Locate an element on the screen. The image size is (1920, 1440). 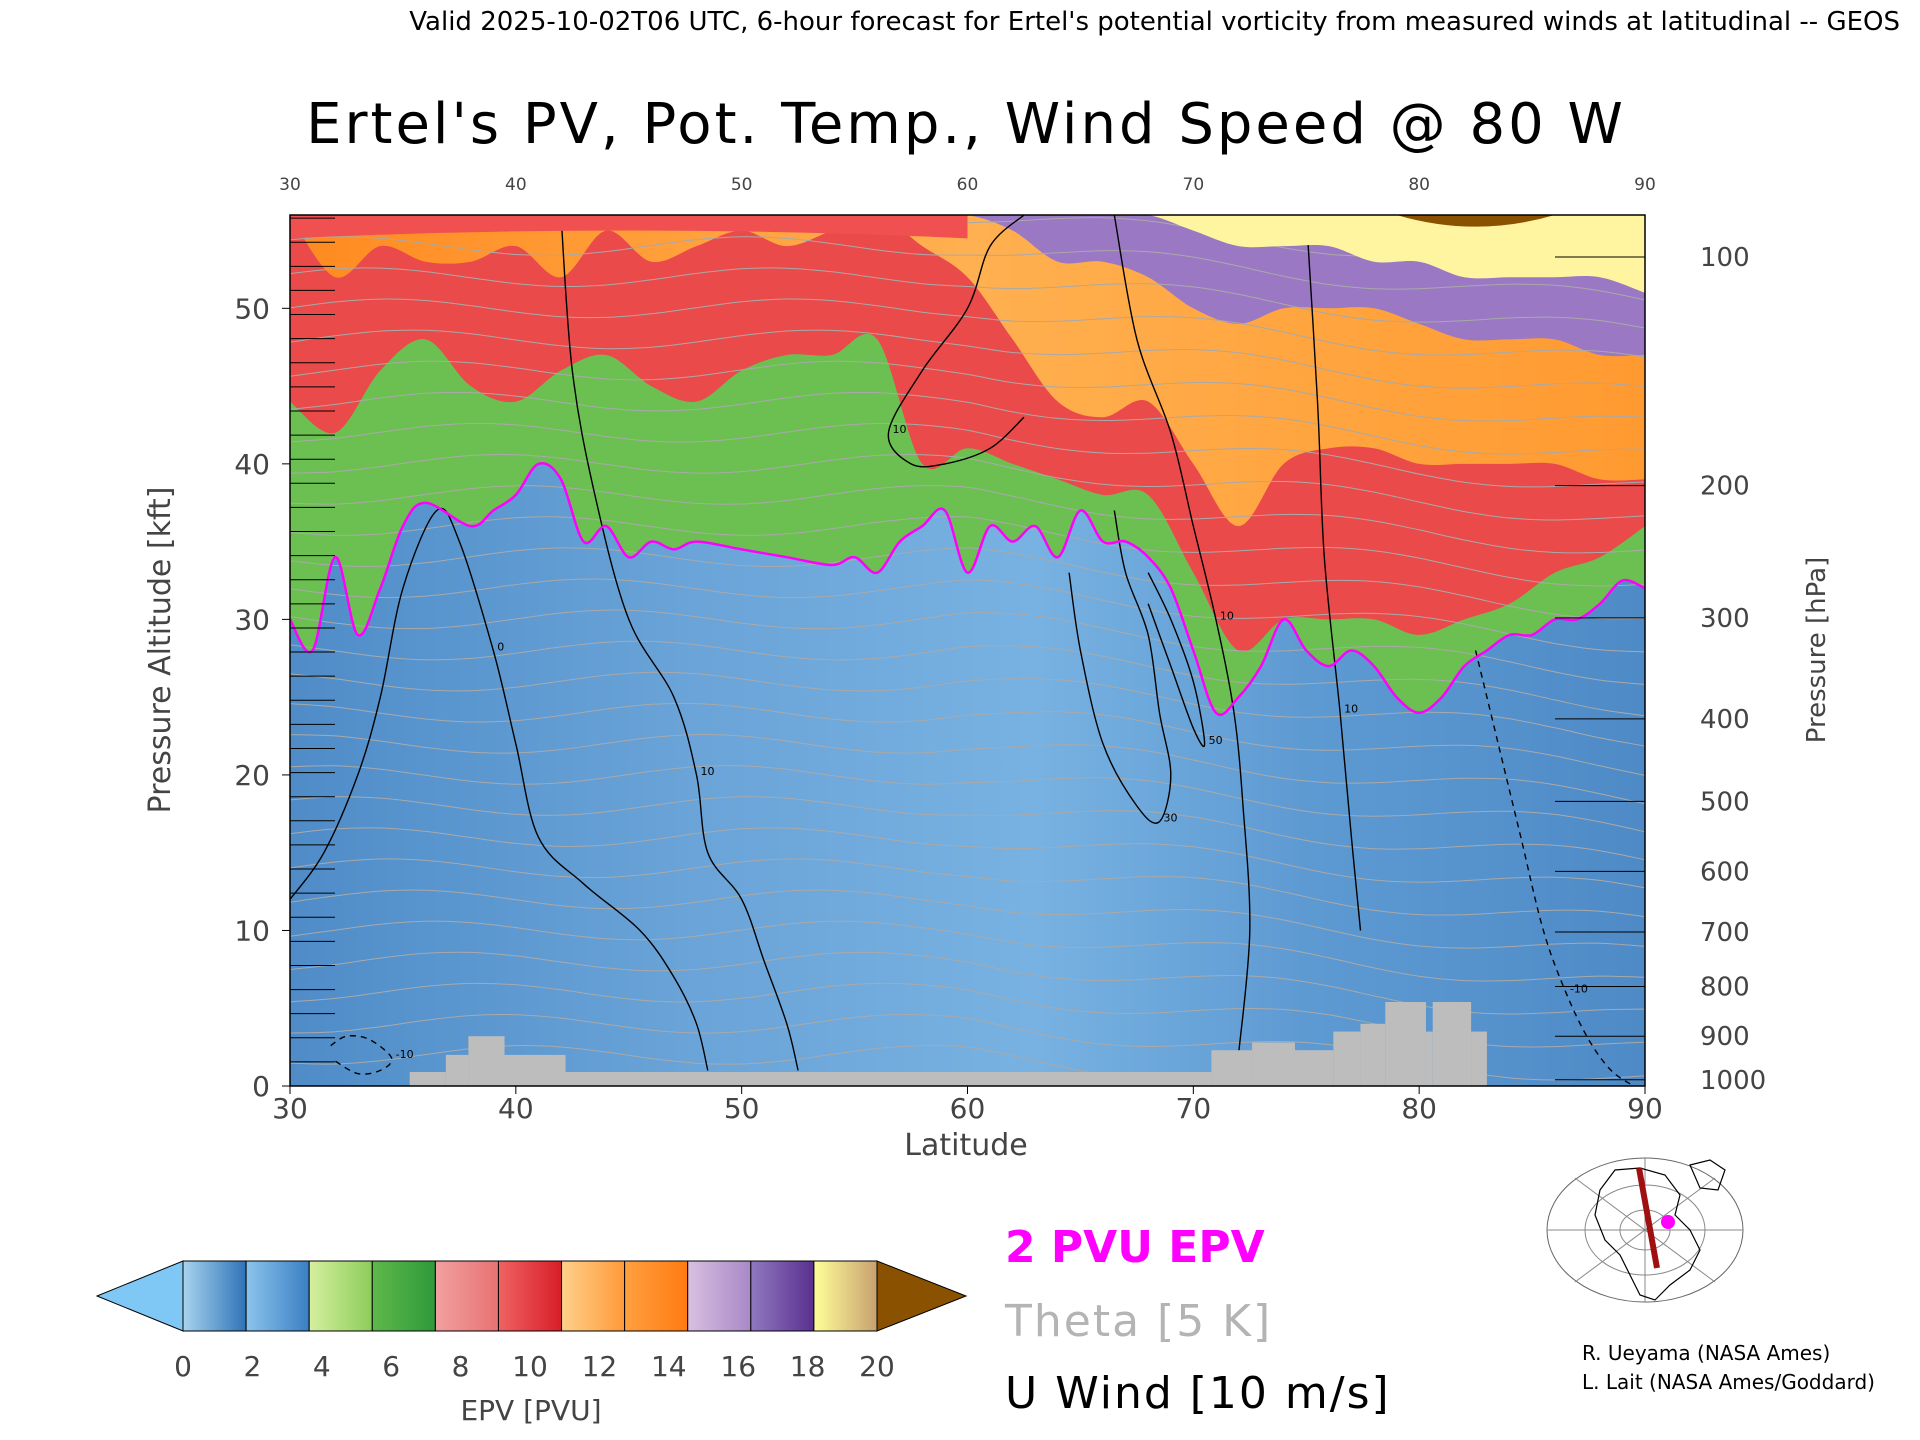
y-axis: 0 10 20 30 40 50 is located at coordinates (284, 660).